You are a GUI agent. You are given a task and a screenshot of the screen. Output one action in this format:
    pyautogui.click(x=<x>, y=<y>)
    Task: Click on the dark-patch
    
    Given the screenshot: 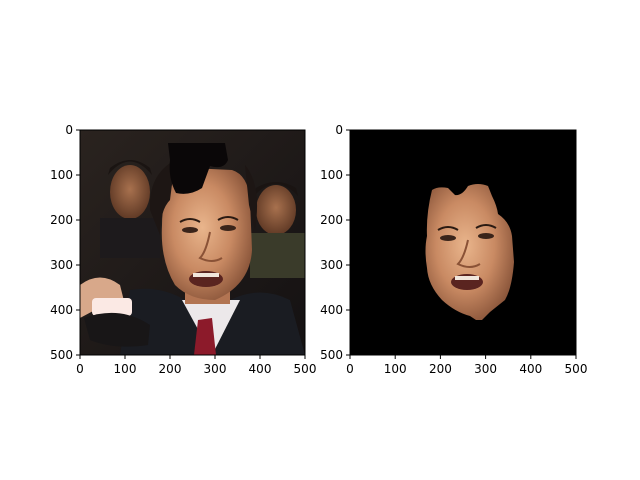 What is the action you would take?
    pyautogui.click(x=198, y=168)
    